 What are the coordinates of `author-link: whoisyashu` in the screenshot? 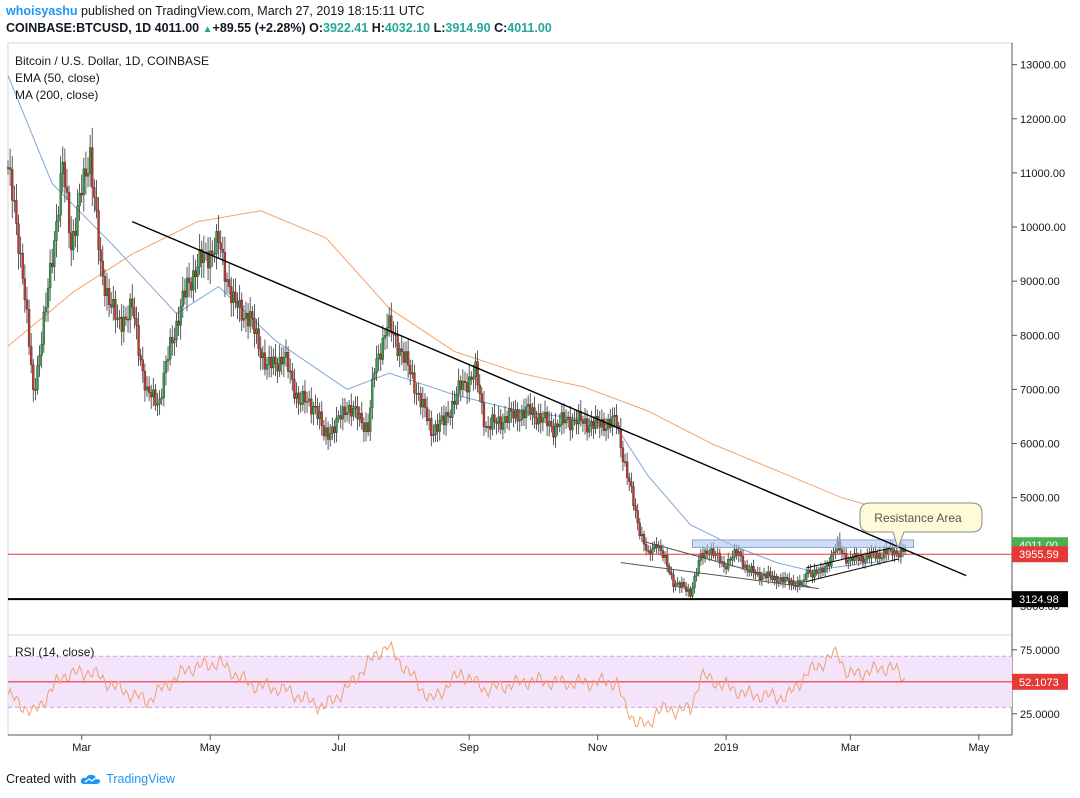 It's located at (42, 11).